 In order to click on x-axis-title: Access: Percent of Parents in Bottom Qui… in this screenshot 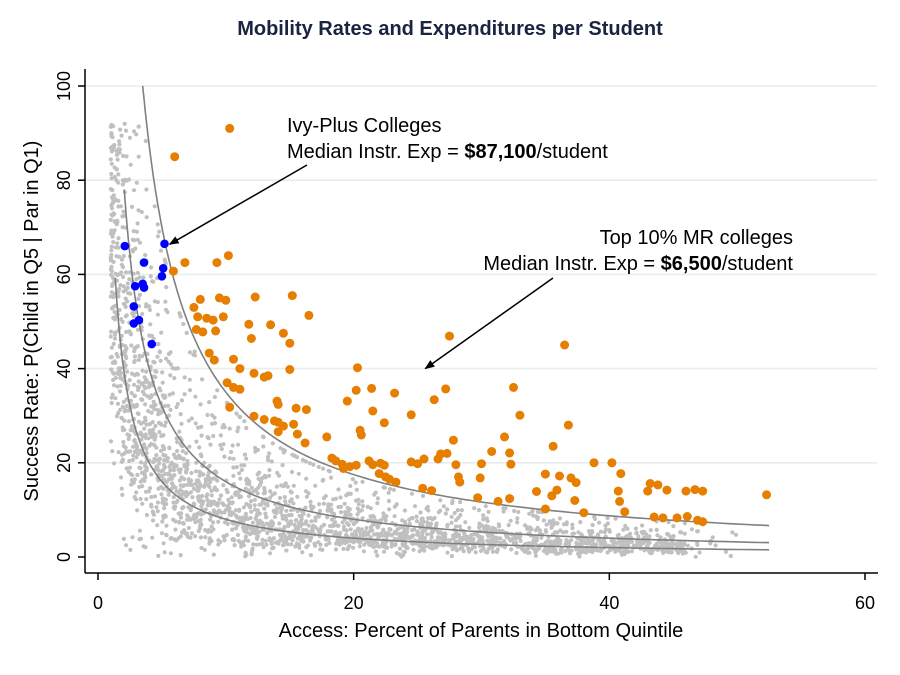, I will do `click(481, 631)`.